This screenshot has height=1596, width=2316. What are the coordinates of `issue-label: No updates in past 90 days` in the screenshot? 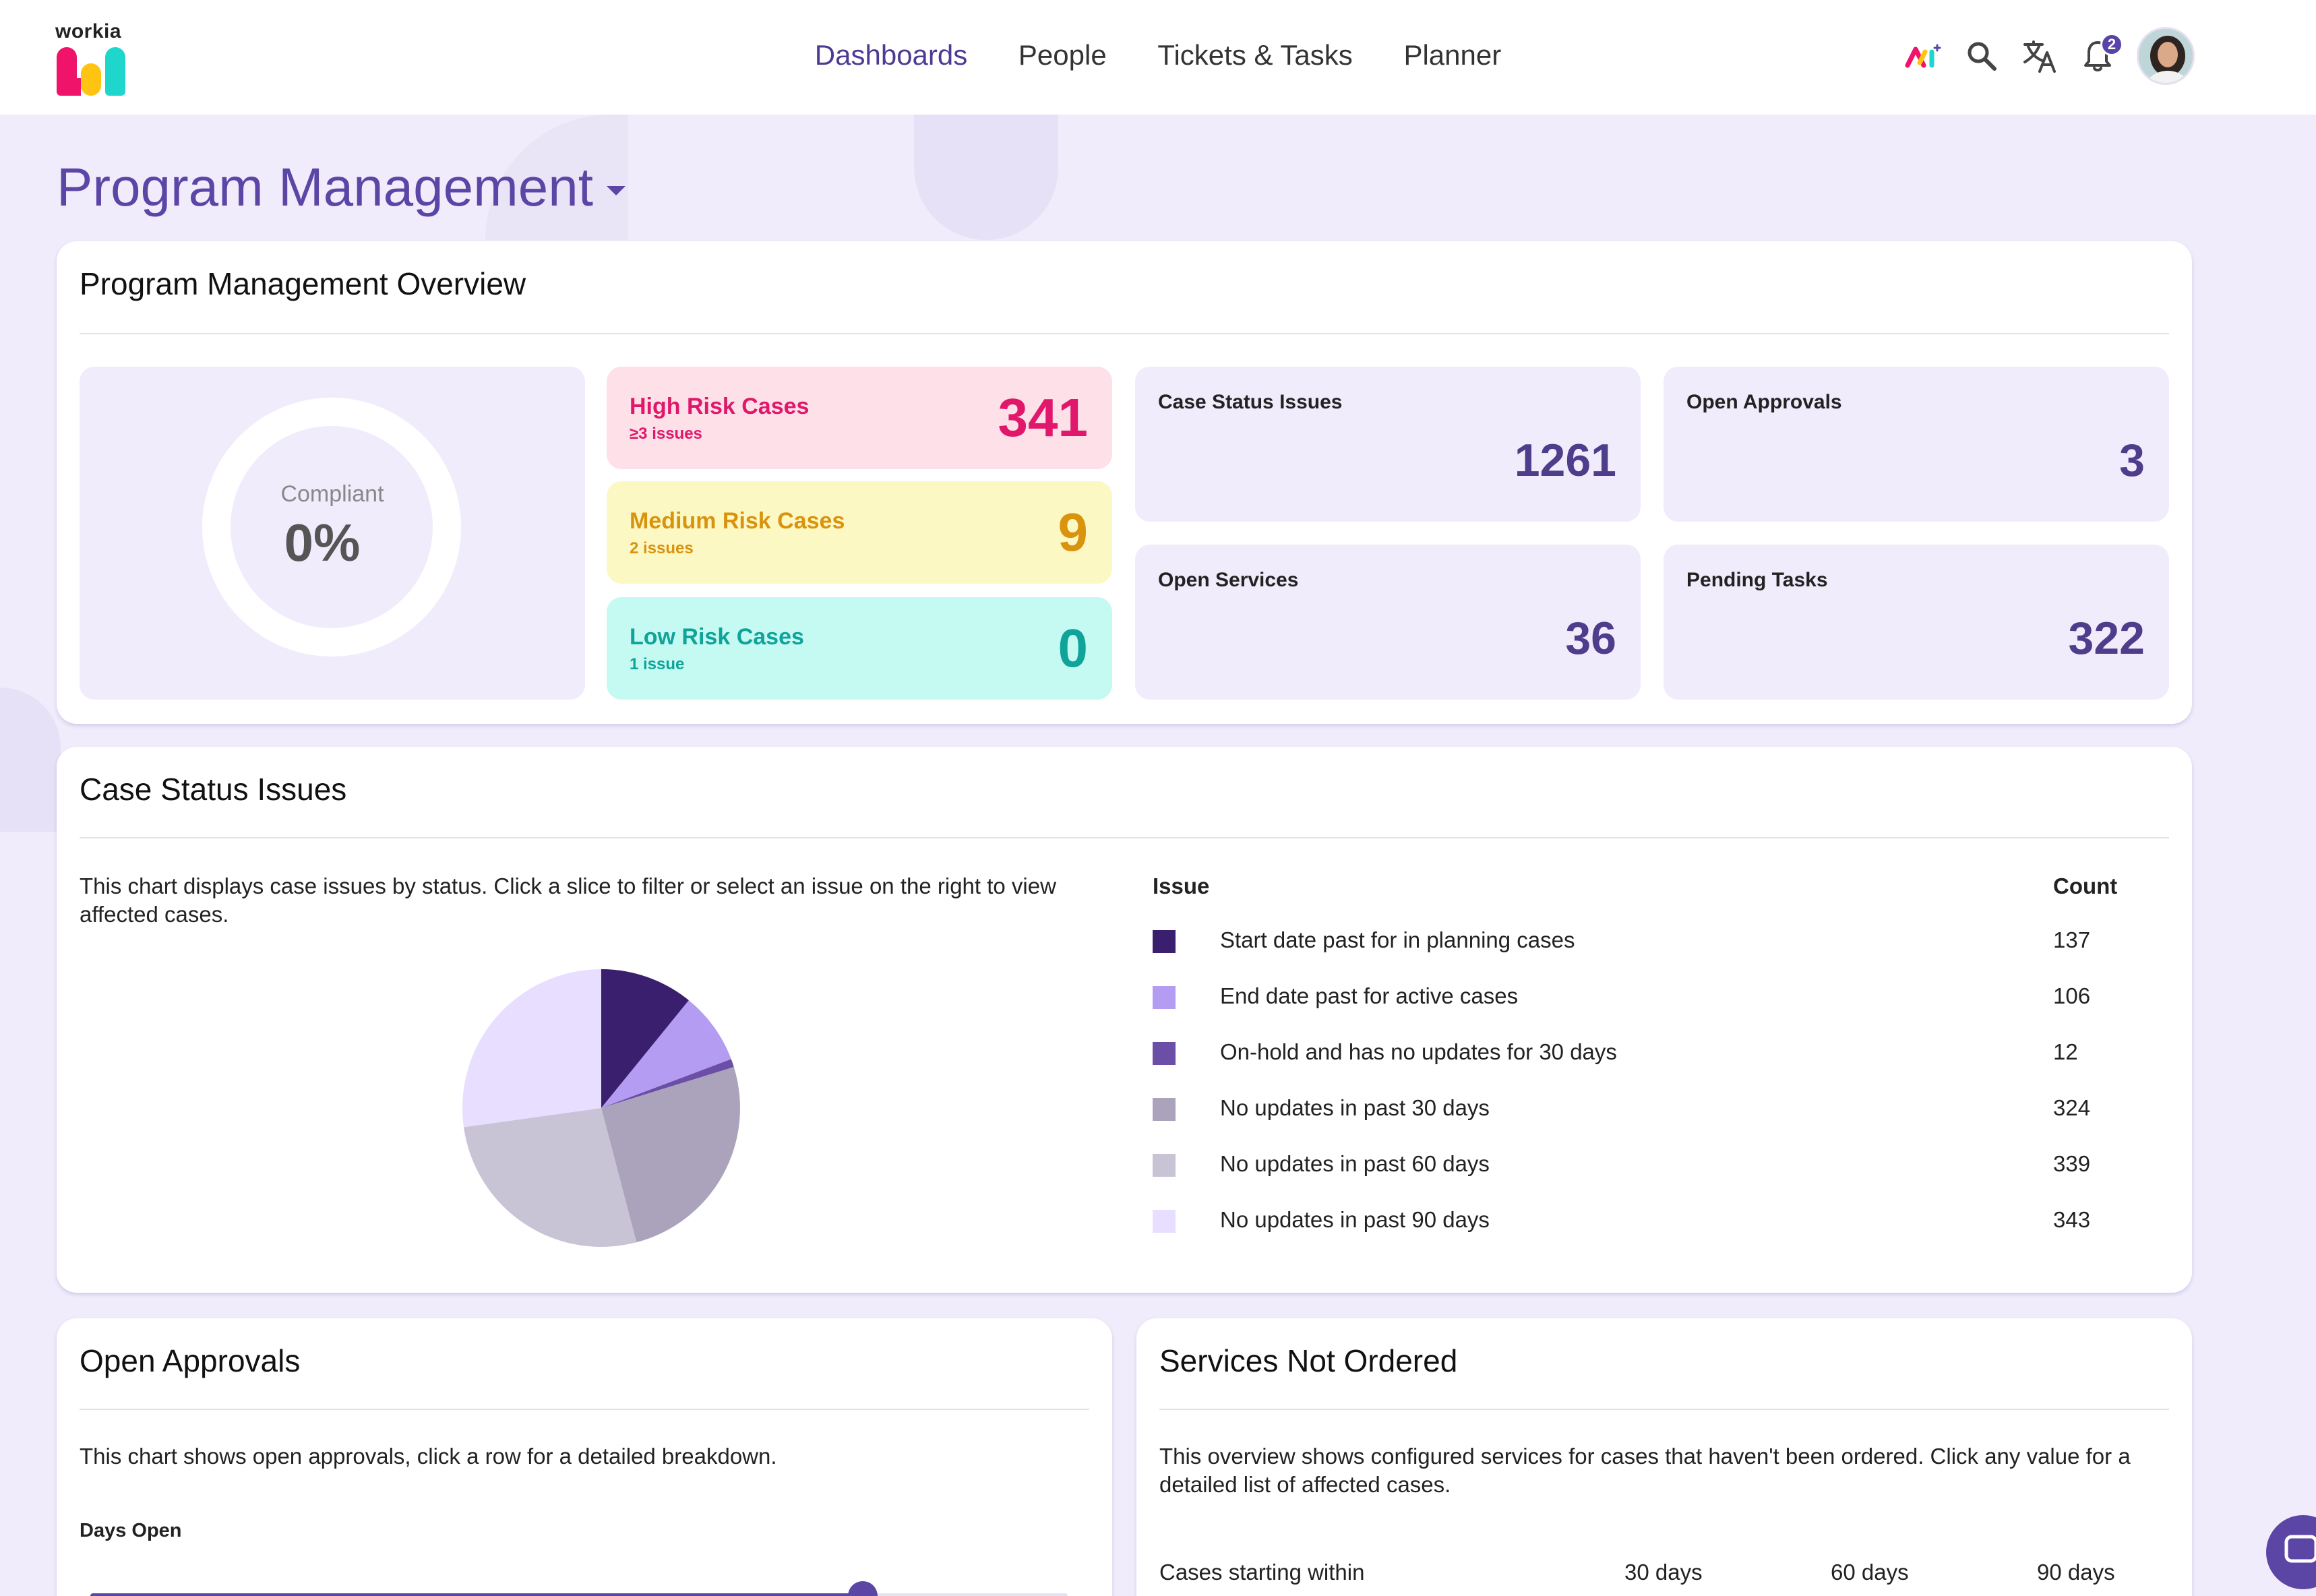 It's located at (1355, 1219).